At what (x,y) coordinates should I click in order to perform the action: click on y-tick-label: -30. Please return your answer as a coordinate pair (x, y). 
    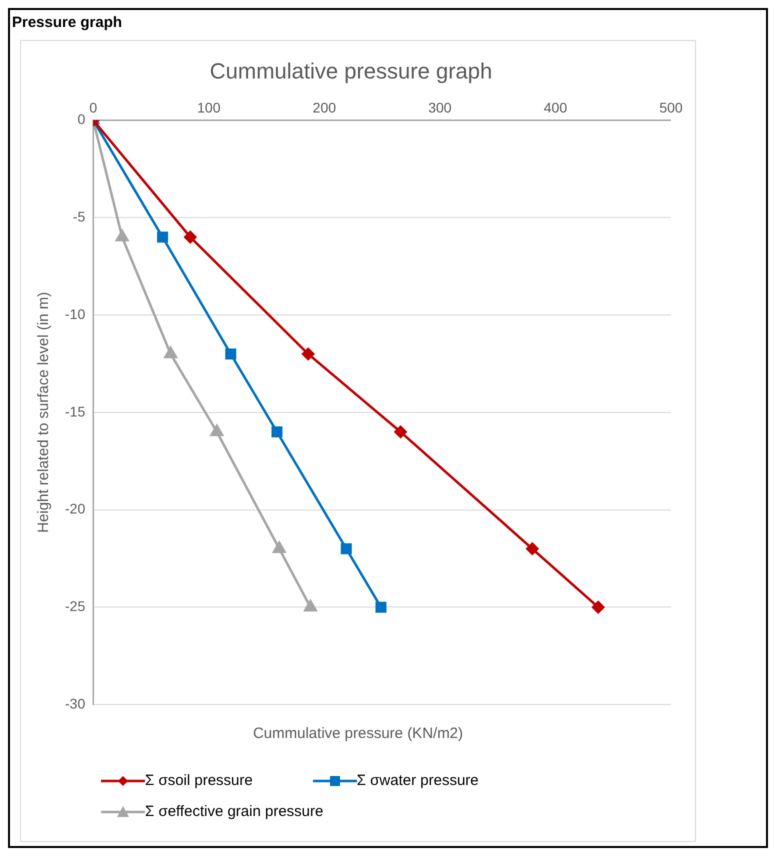
    Looking at the image, I should click on (75, 703).